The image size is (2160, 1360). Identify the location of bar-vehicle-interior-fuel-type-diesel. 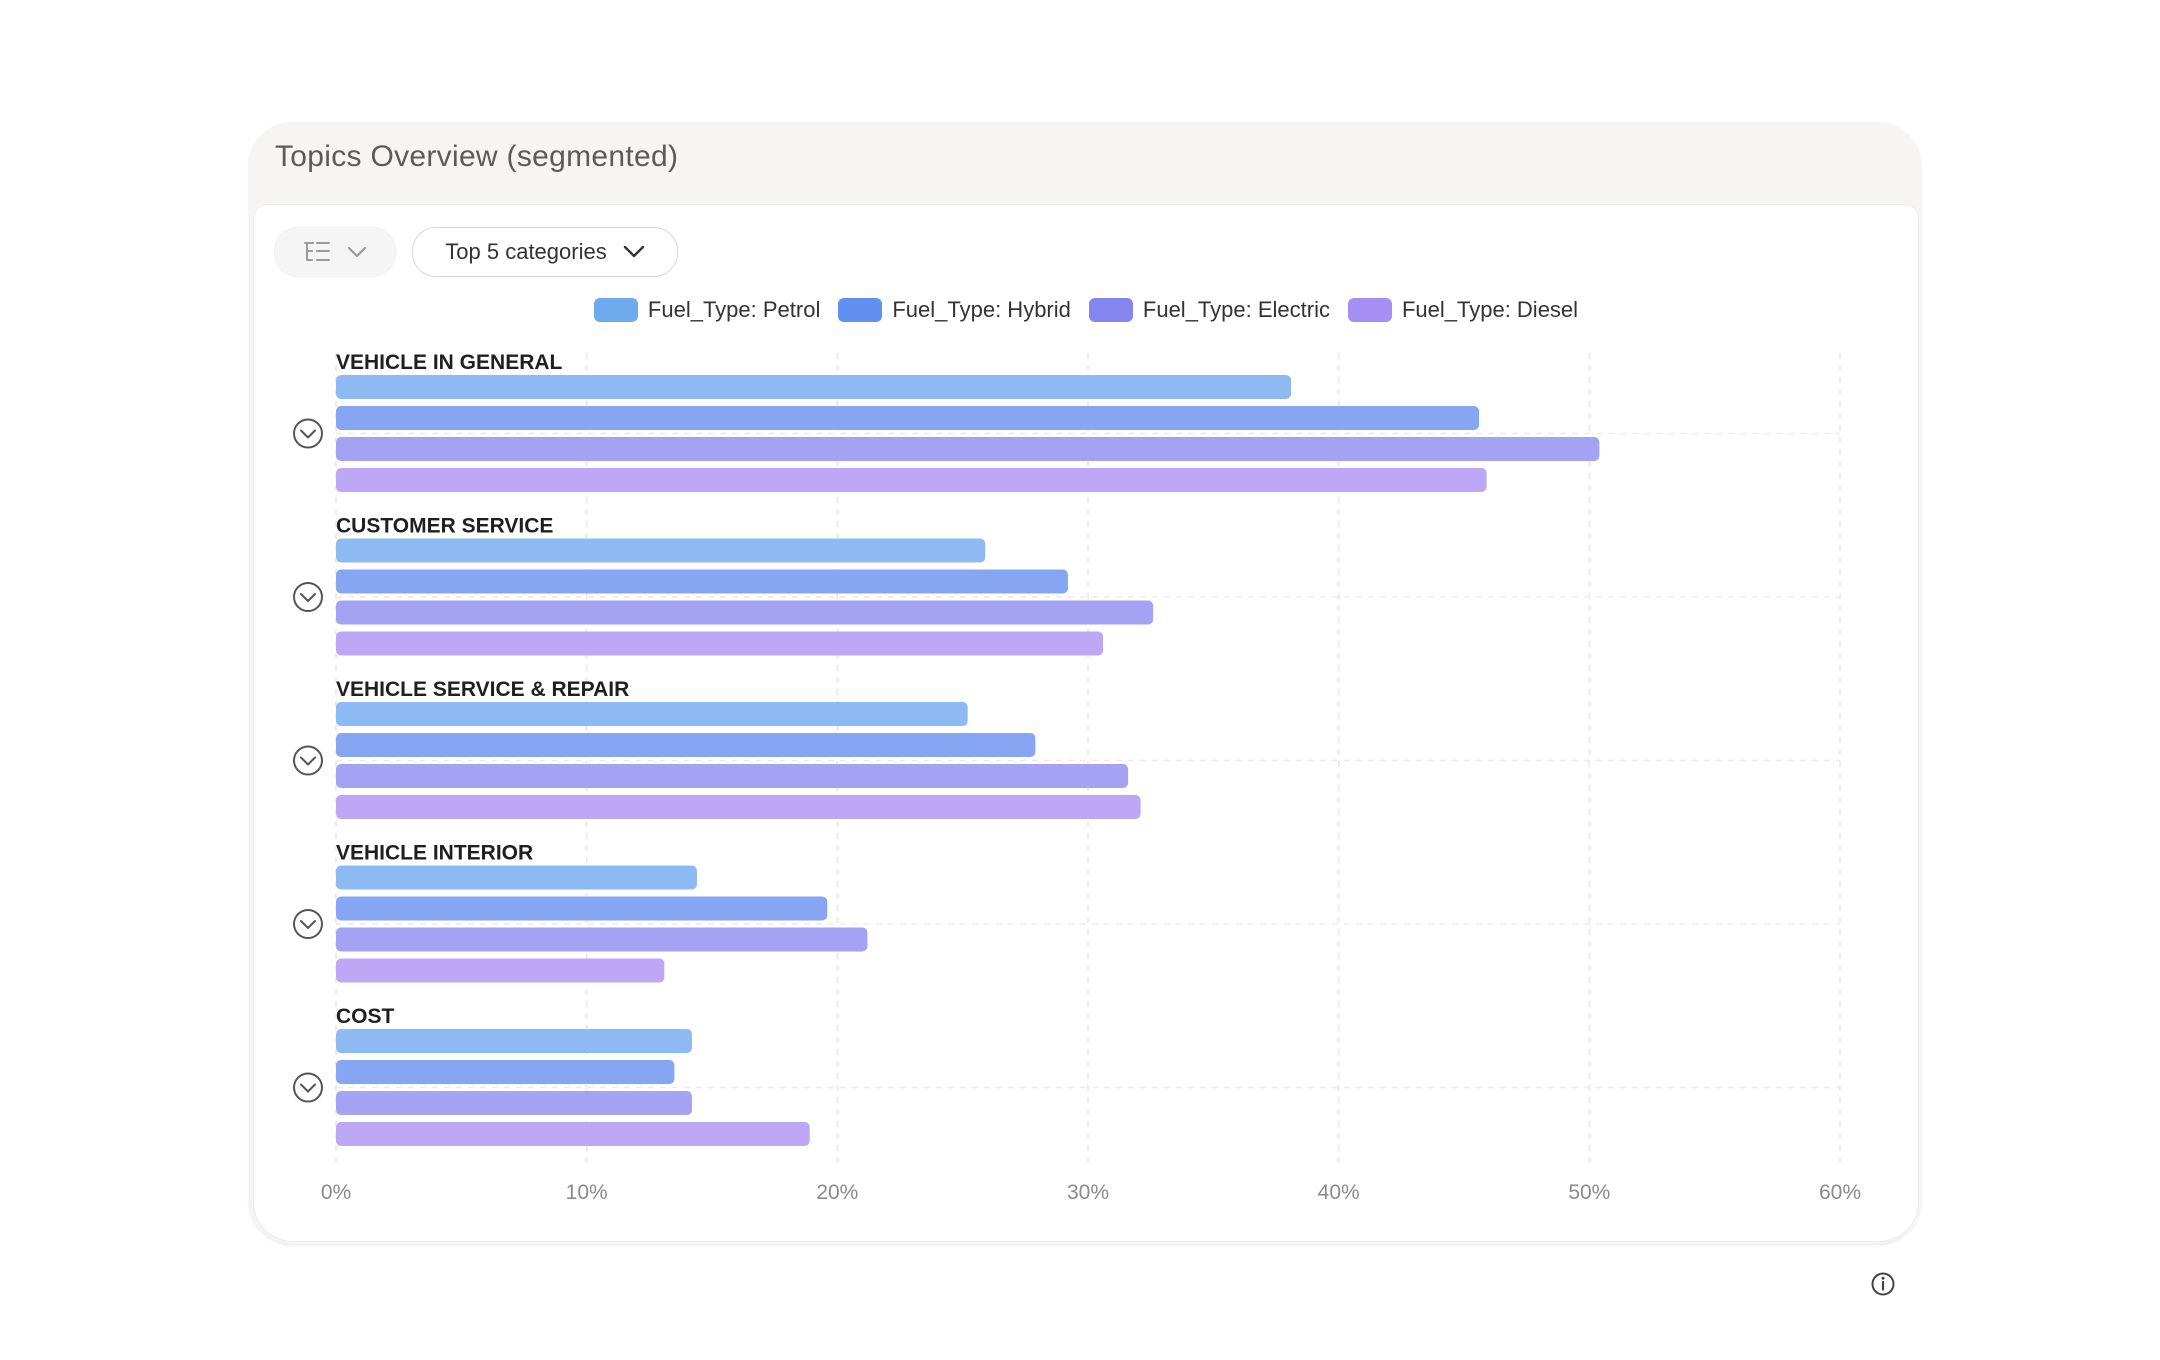
(500, 970).